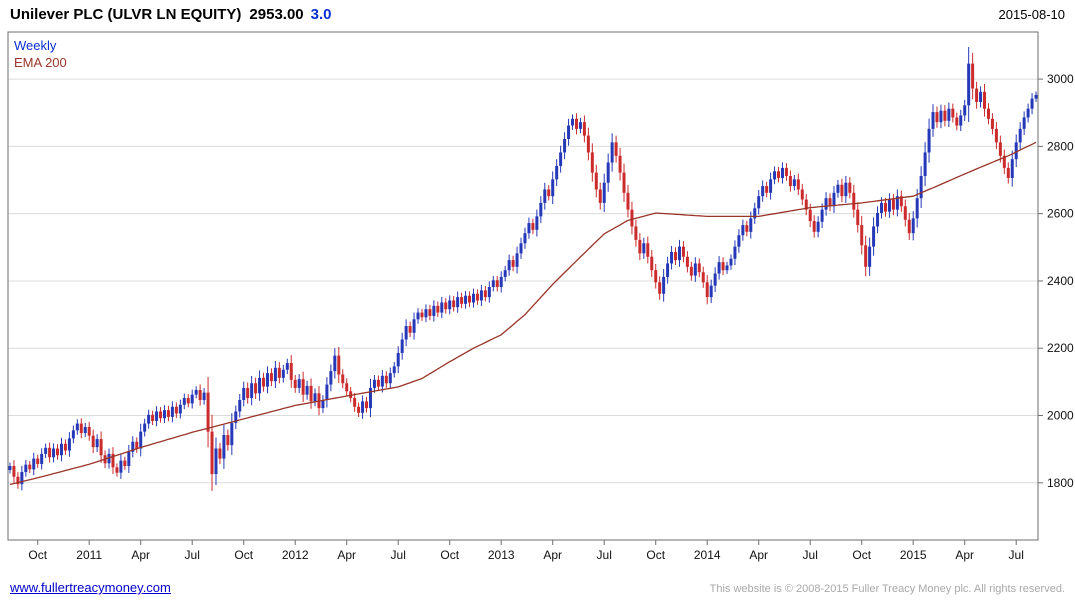  What do you see at coordinates (1060, 348) in the screenshot?
I see `y-axis-tick-label: 2200` at bounding box center [1060, 348].